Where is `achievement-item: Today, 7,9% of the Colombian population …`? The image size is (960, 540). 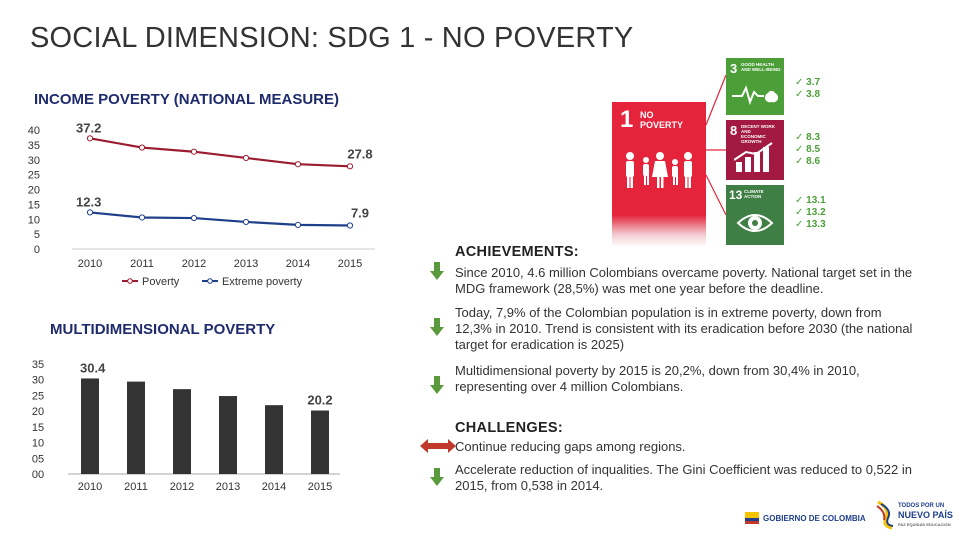
achievement-item: Today, 7,9% of the Colombian population … is located at coordinates (684, 328).